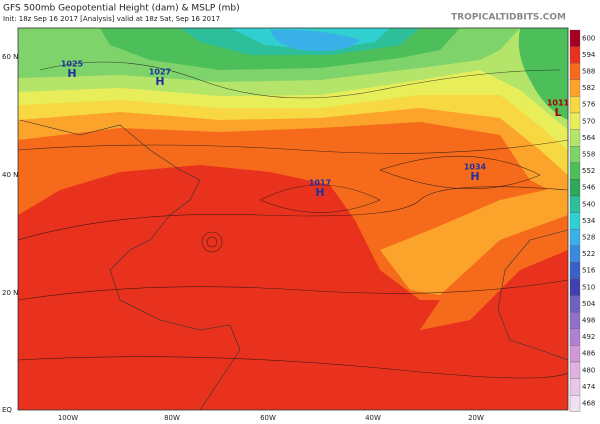 This screenshot has height=424, width=600. What do you see at coordinates (68, 418) in the screenshot?
I see `lon-label: 100W` at bounding box center [68, 418].